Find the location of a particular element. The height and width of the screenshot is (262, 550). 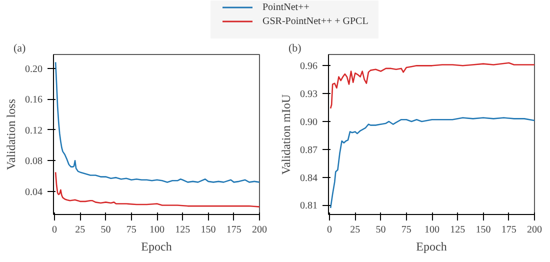

y-tick-label: 0.84 is located at coordinates (309, 178).